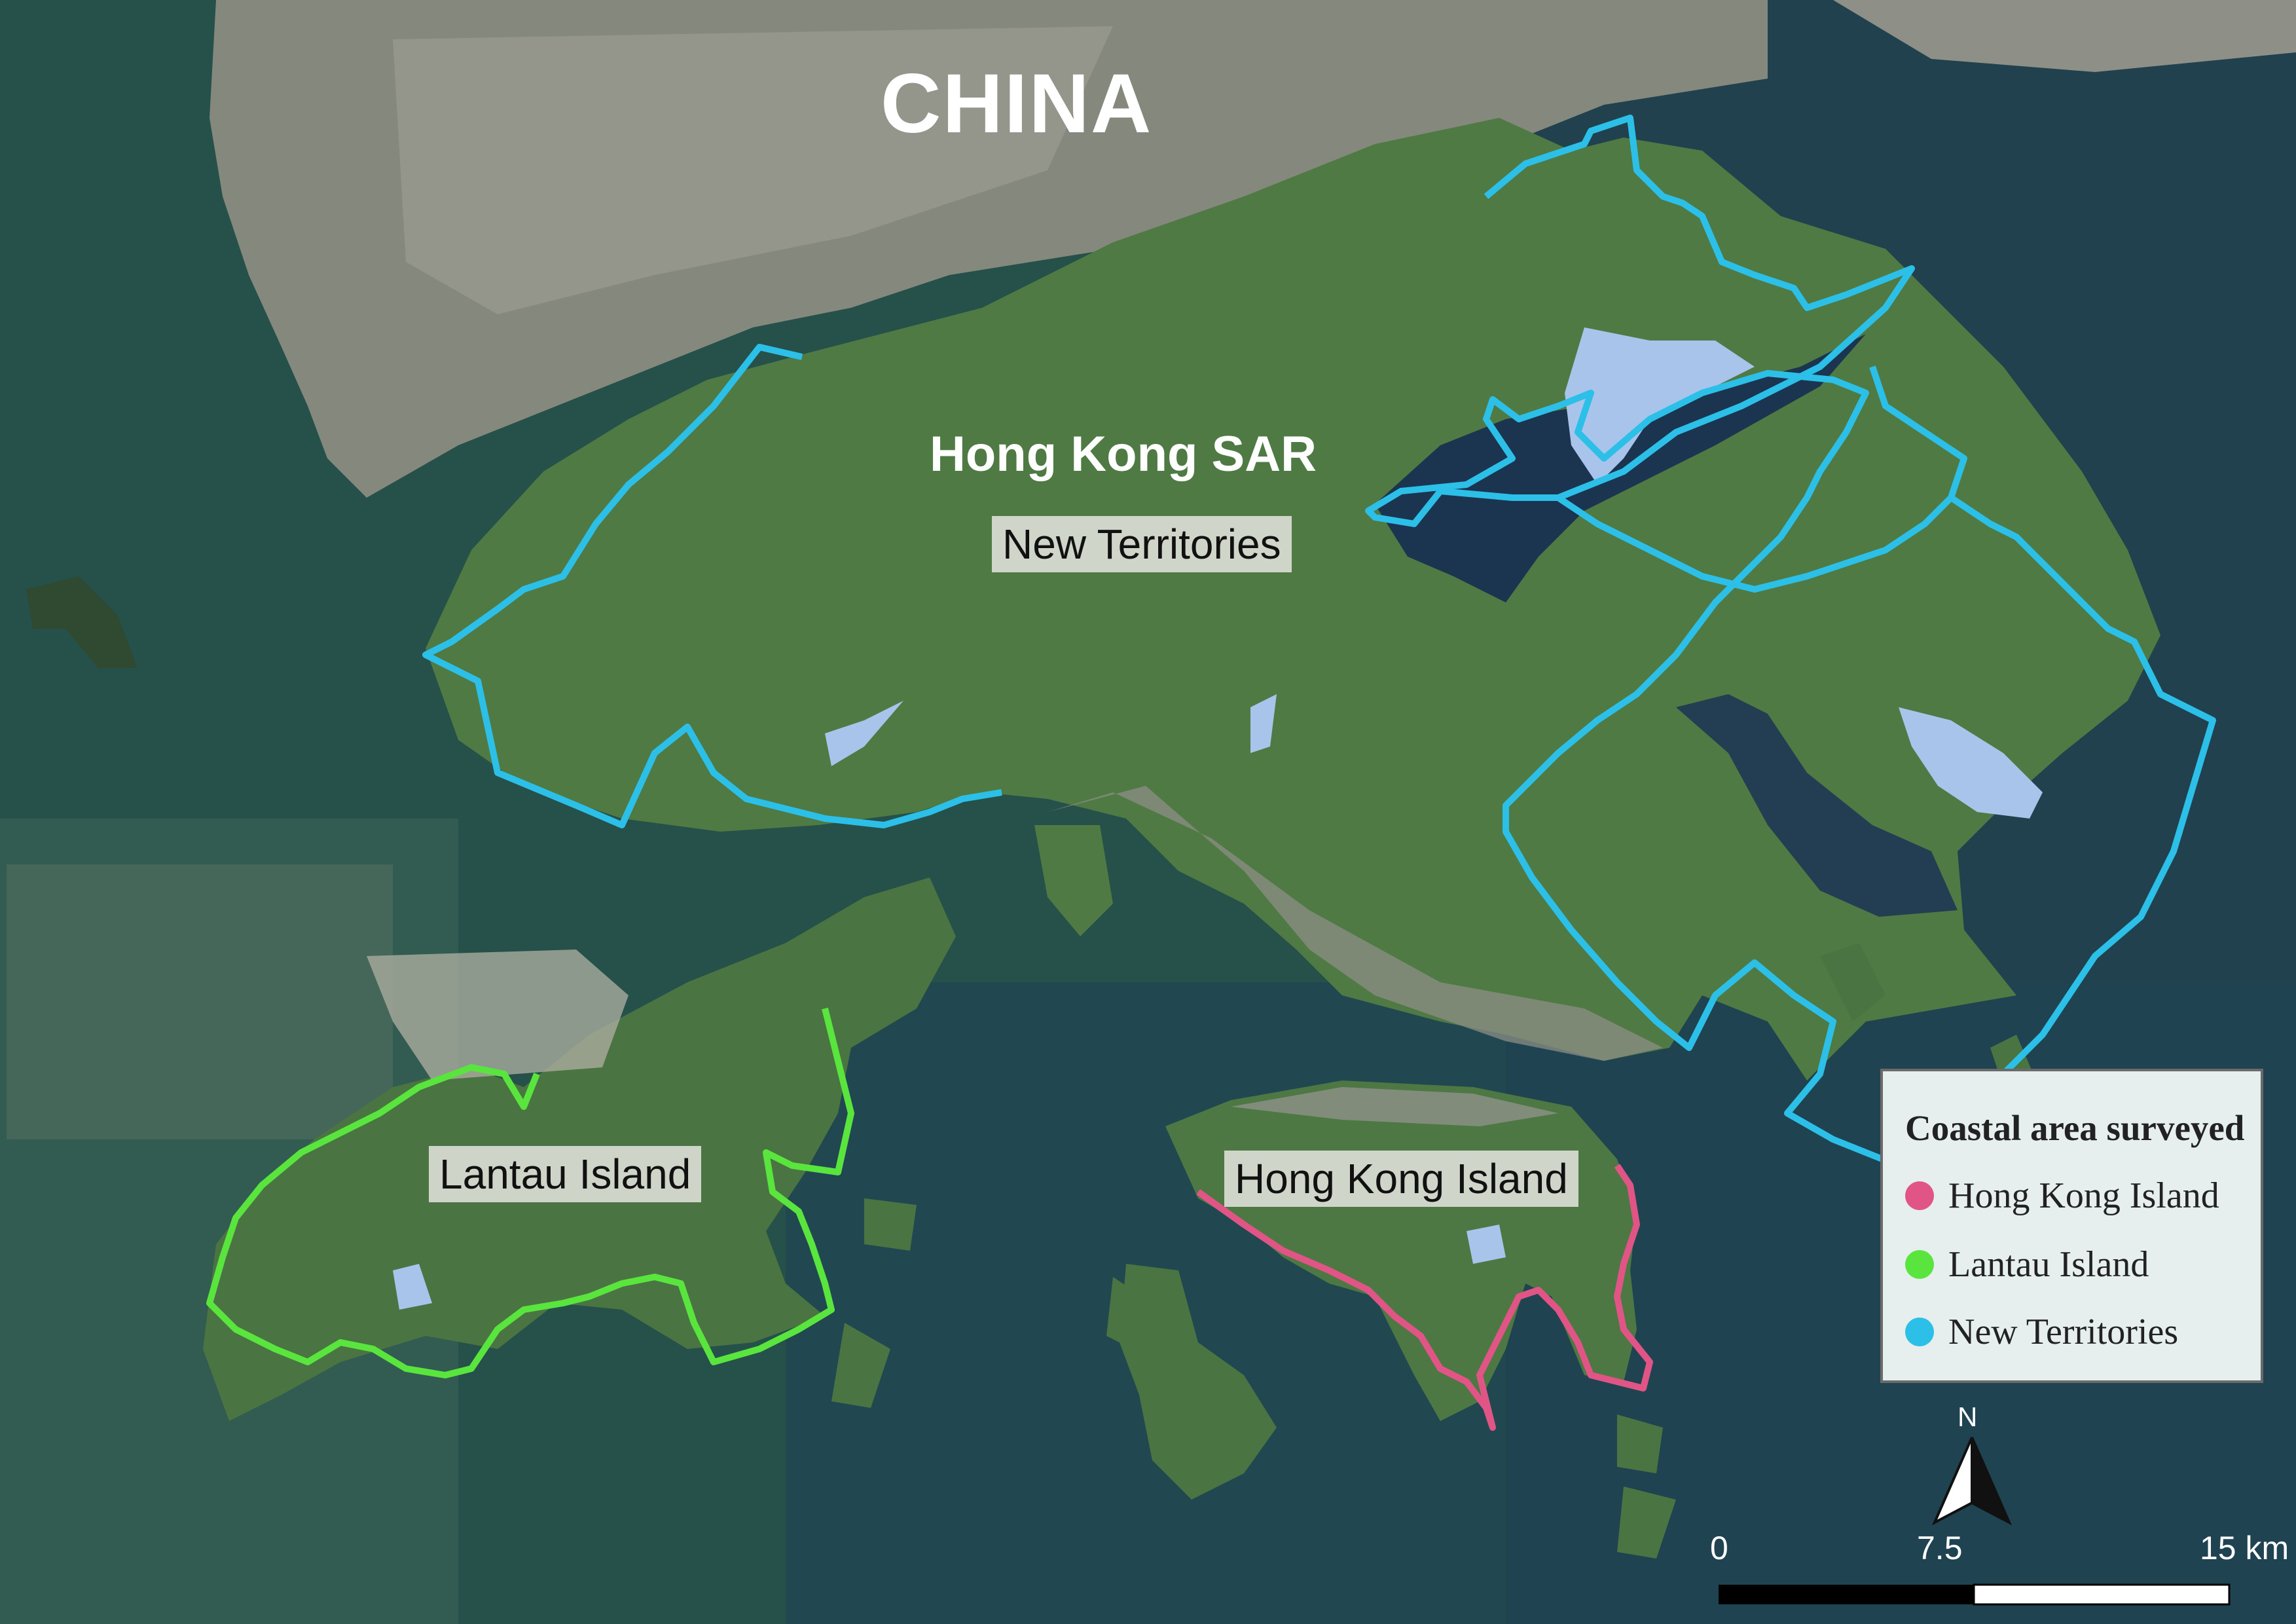 The height and width of the screenshot is (1624, 2296). I want to click on scale-label-0: 0, so click(1719, 1548).